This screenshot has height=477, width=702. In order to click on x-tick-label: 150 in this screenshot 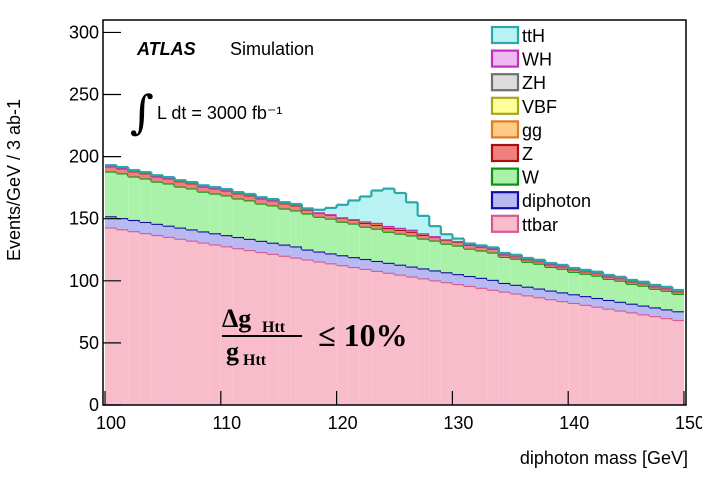, I will do `click(688, 423)`.